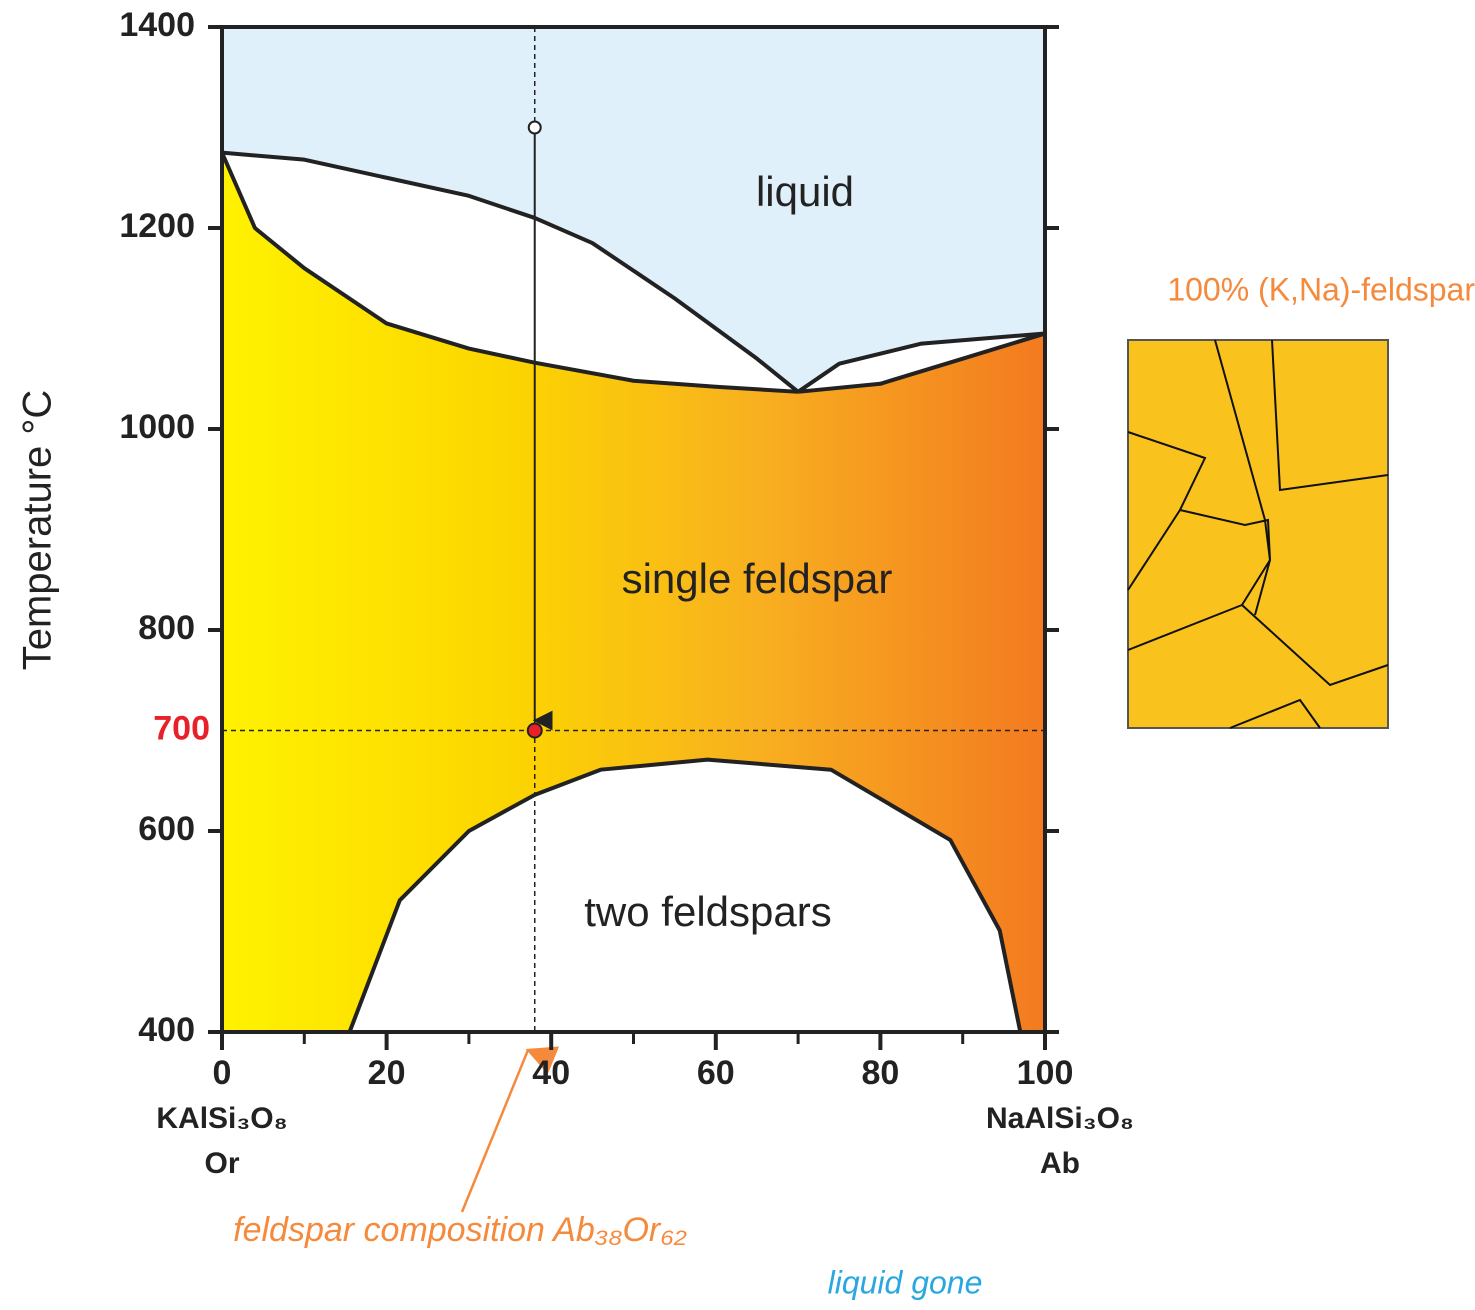 The width and height of the screenshot is (1475, 1310). I want to click on solvus-curve, so click(685, 895).